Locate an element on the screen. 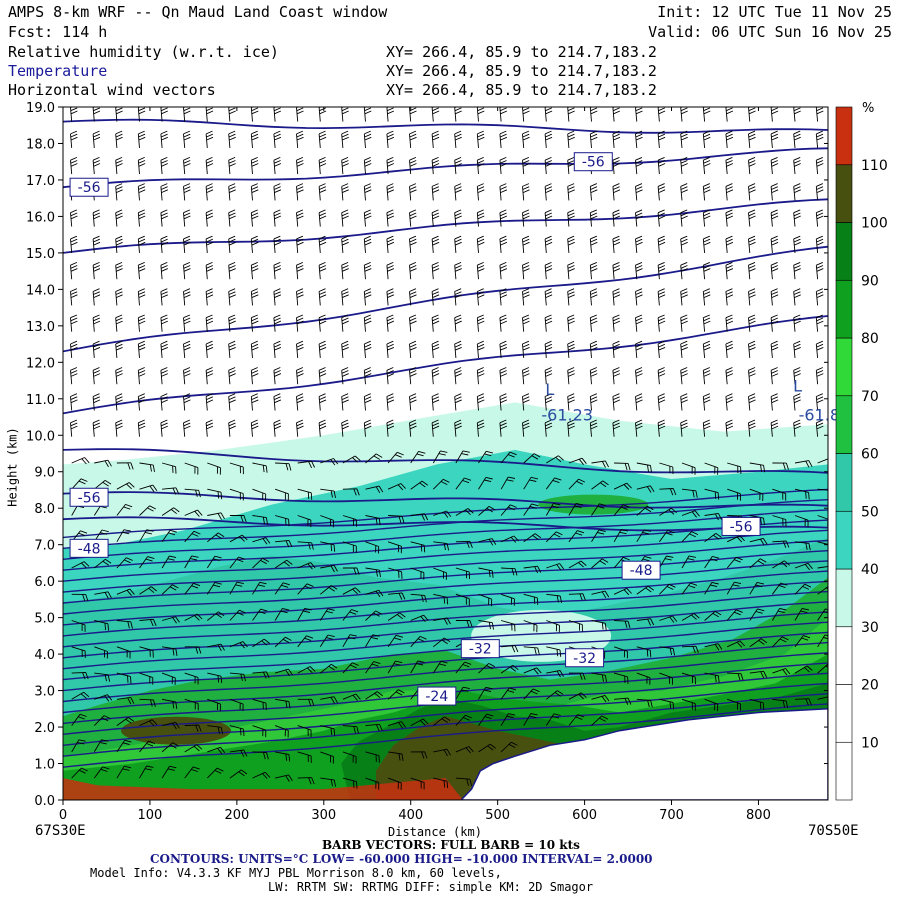  colorbar-tick-label: 10 is located at coordinates (870, 743).